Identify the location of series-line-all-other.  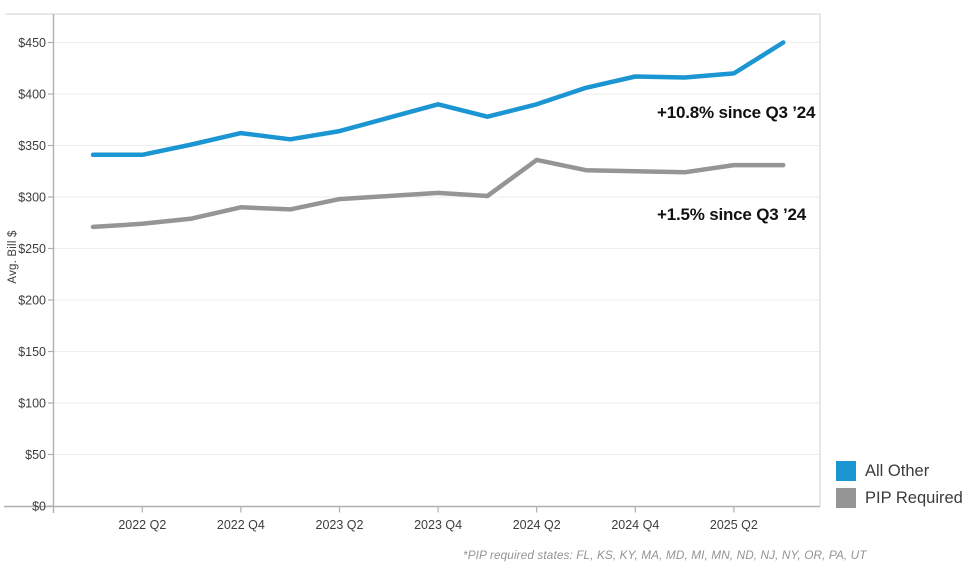
(438, 99).